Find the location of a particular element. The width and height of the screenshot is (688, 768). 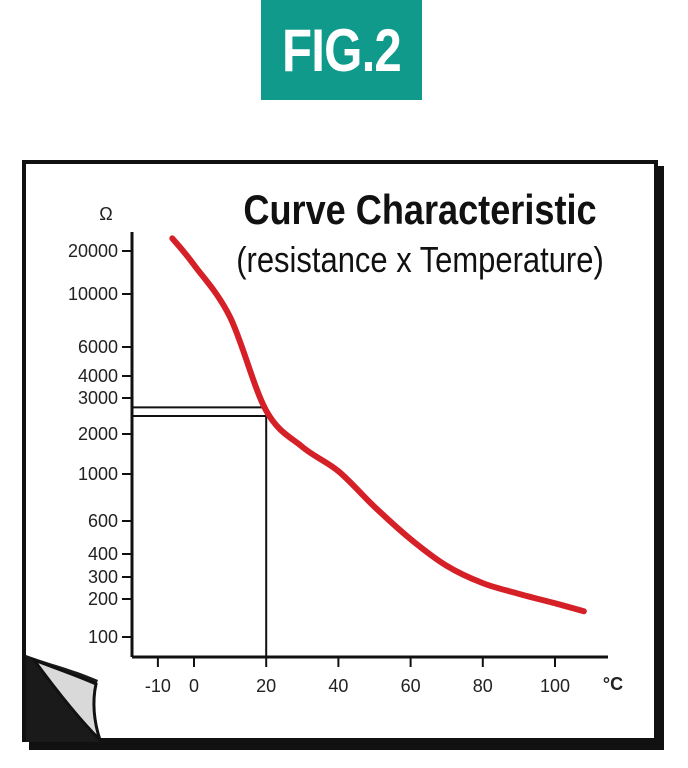

y-tick-label: 200 is located at coordinates (103, 599).